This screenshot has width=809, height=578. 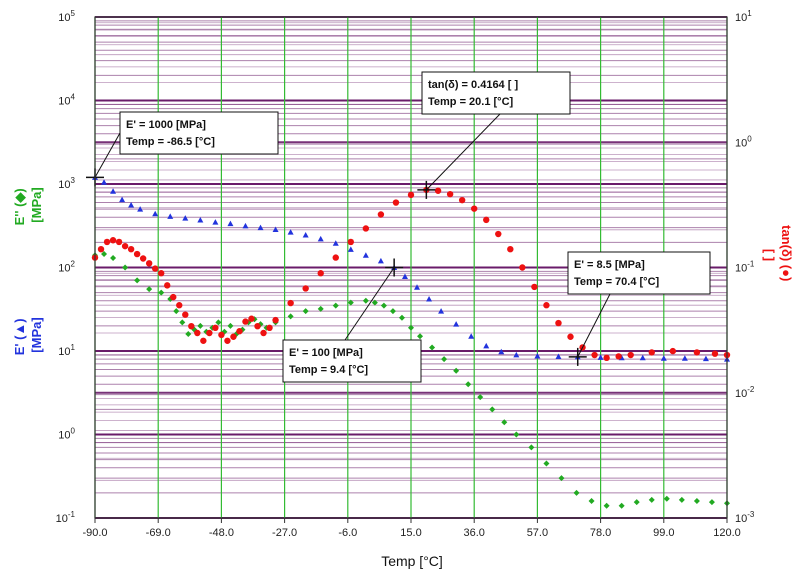 I want to click on y-left-tick-label: 10⁴, so click(x=66, y=100).